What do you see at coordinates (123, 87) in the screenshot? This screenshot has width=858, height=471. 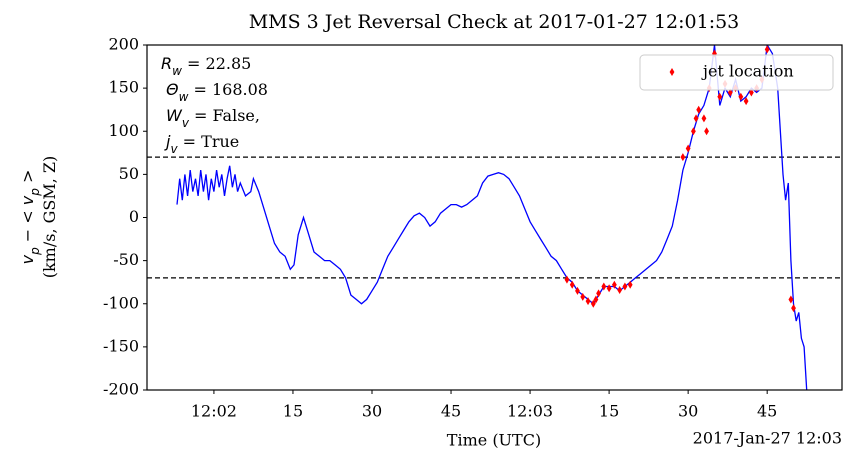 I see `y-tick-label: 150` at bounding box center [123, 87].